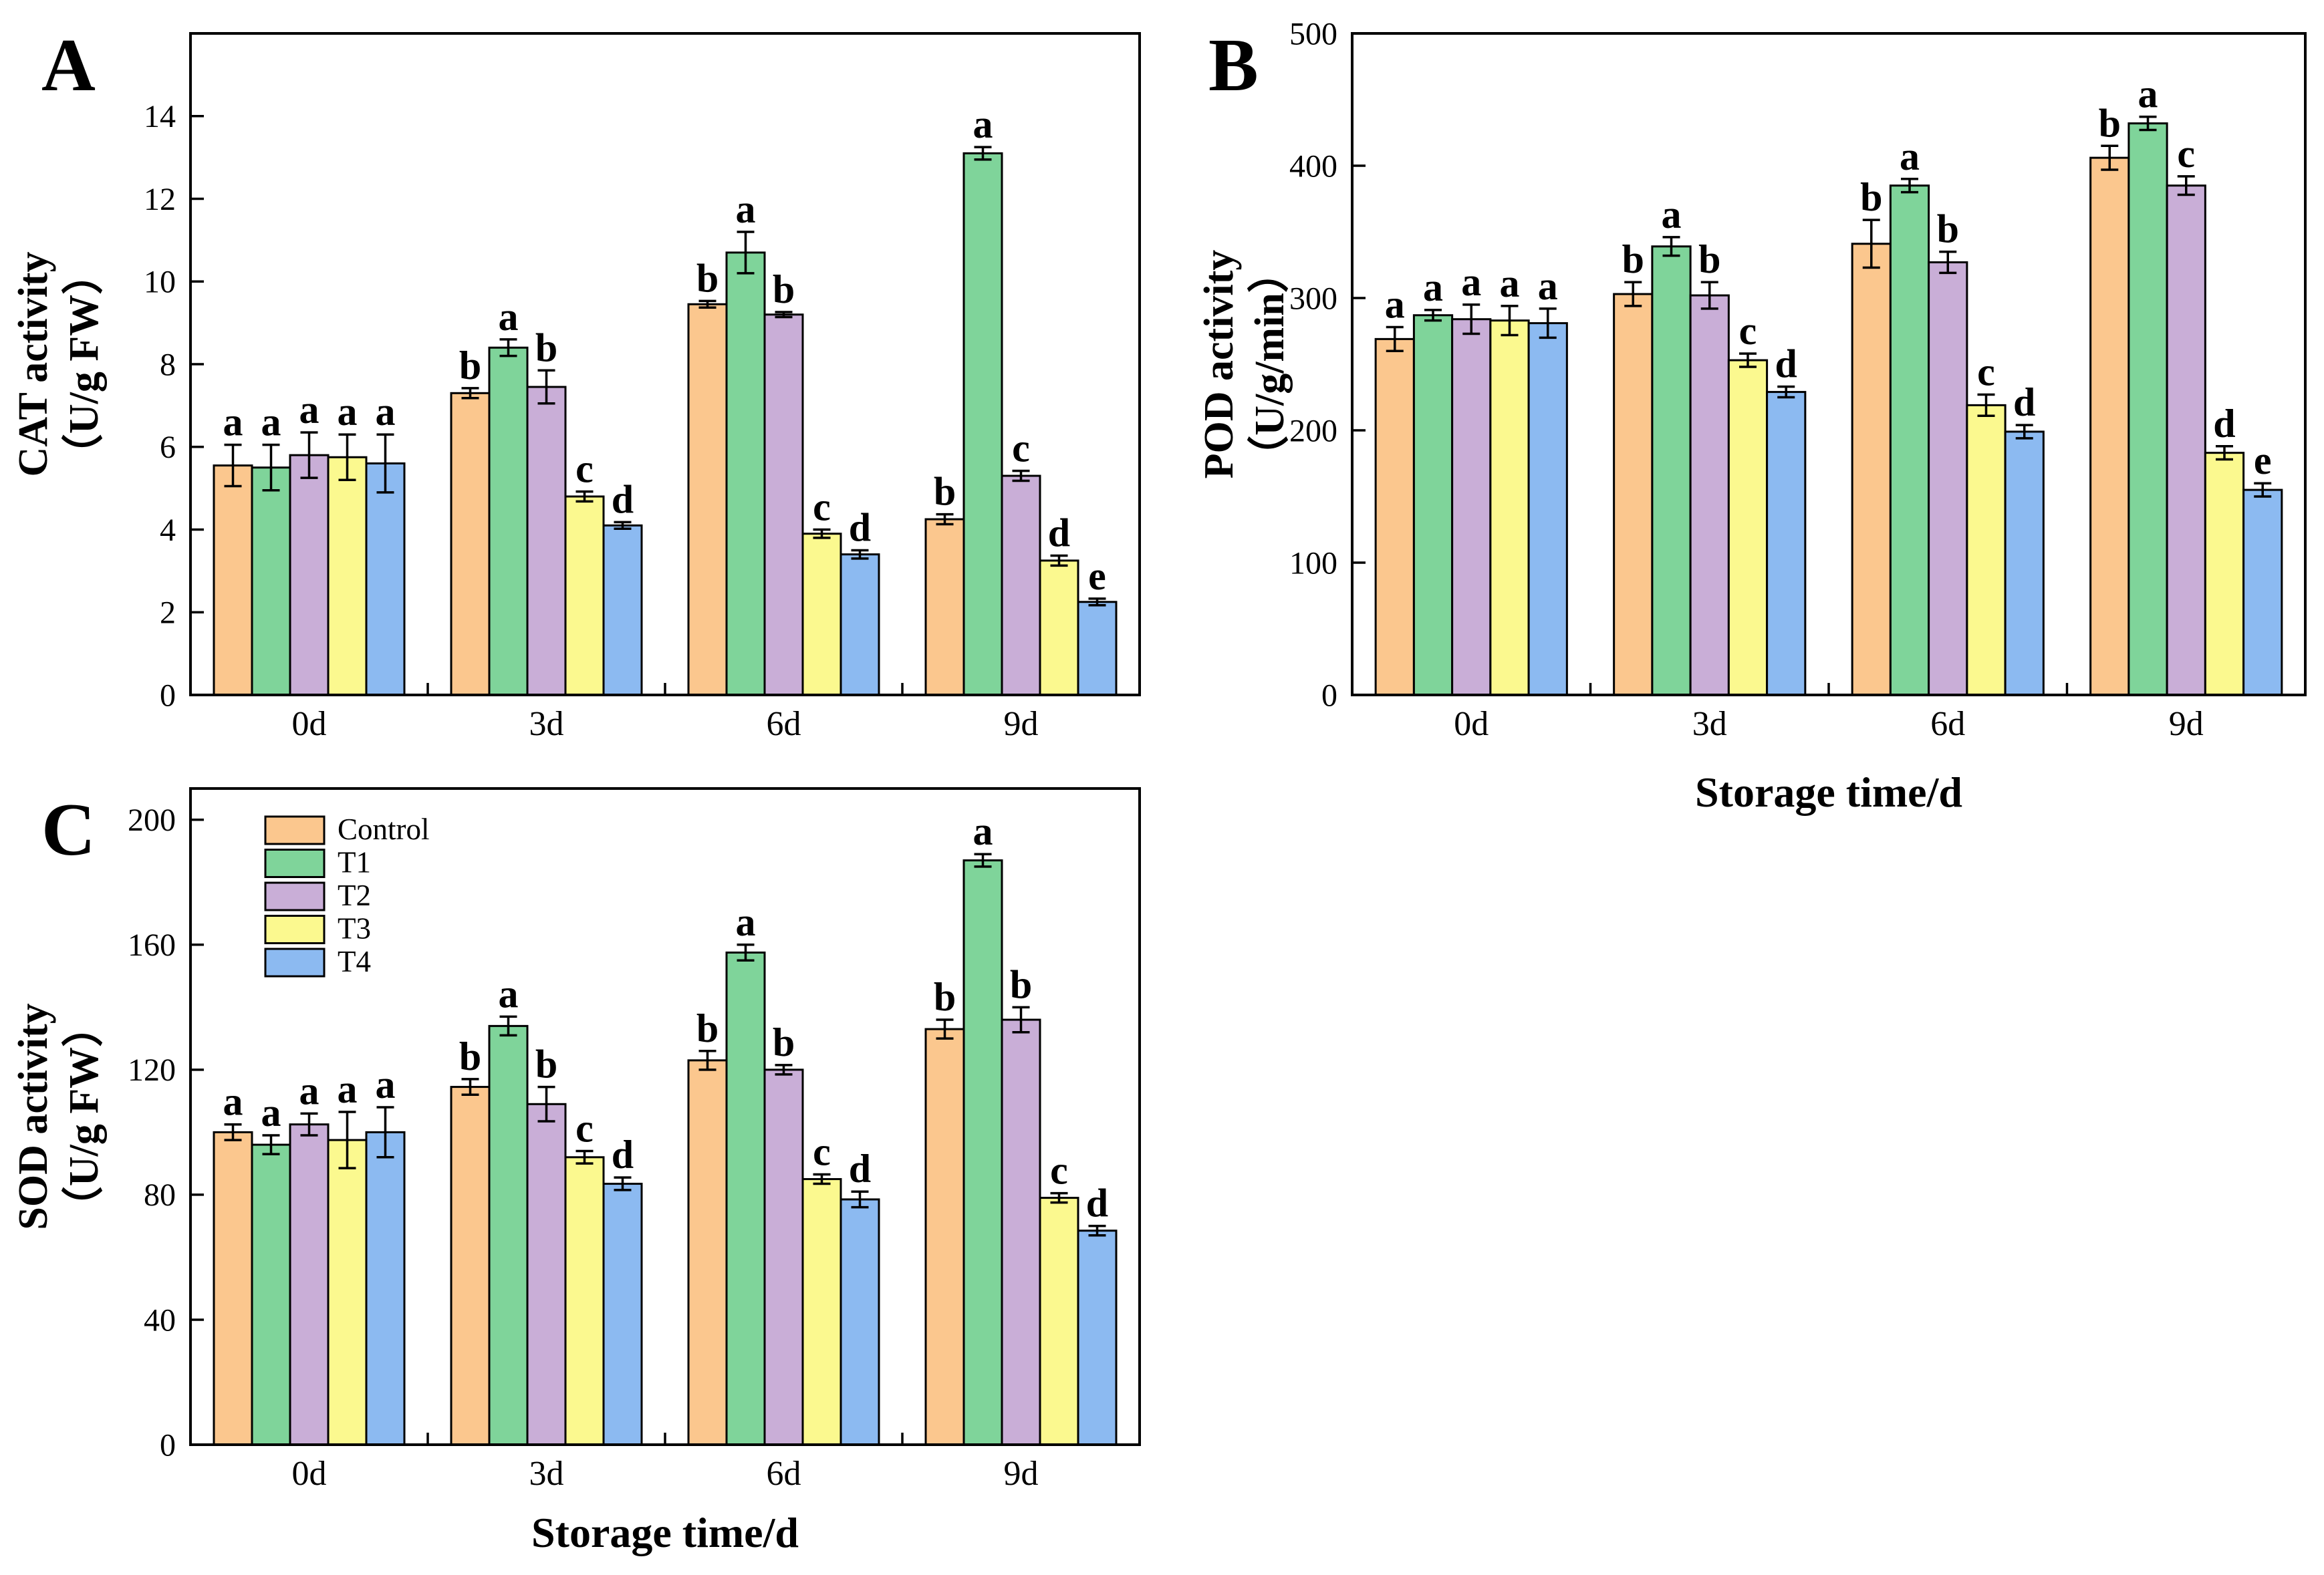 This screenshot has width=2324, height=1575. I want to click on y-tick-label: 400, so click(1313, 166).